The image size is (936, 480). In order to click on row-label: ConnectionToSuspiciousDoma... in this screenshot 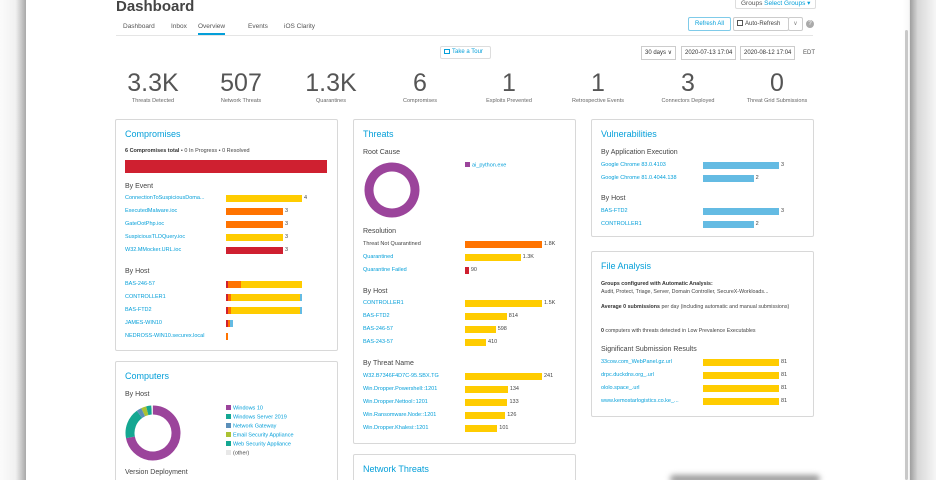, I will do `click(165, 198)`.